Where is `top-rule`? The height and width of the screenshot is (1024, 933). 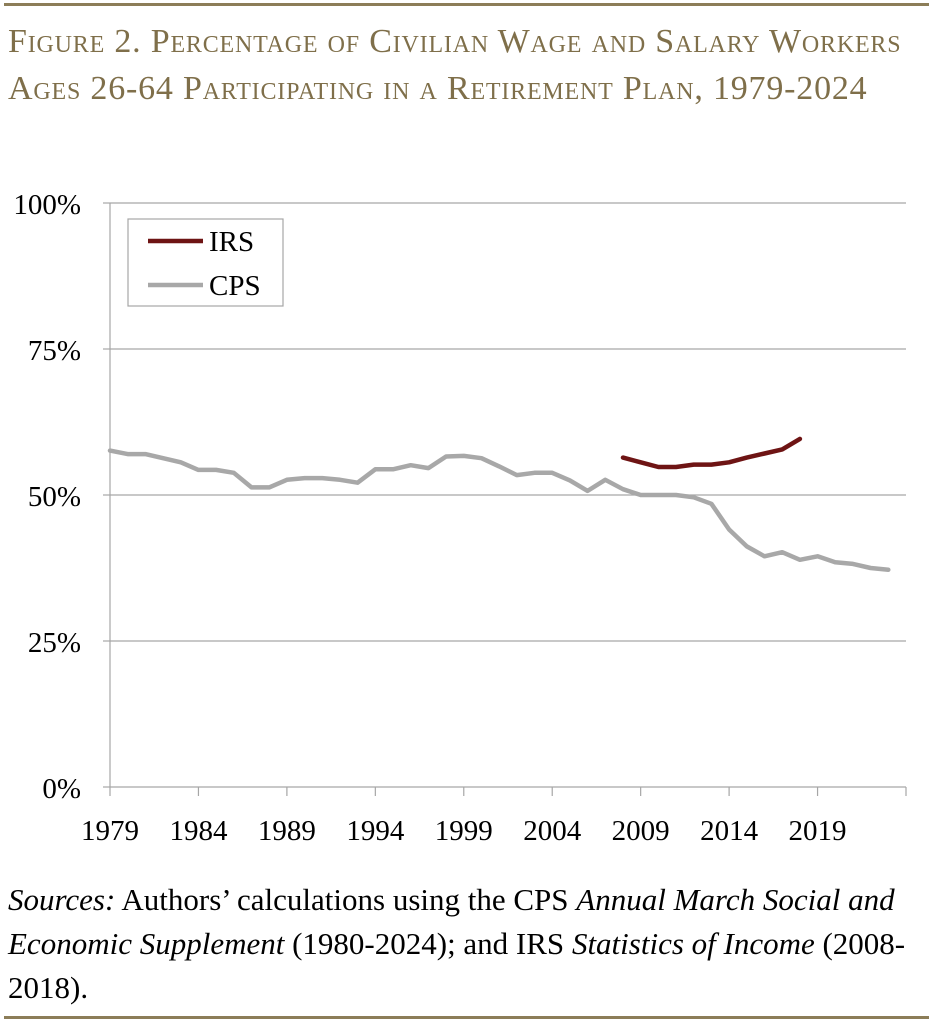
top-rule is located at coordinates (466, 4).